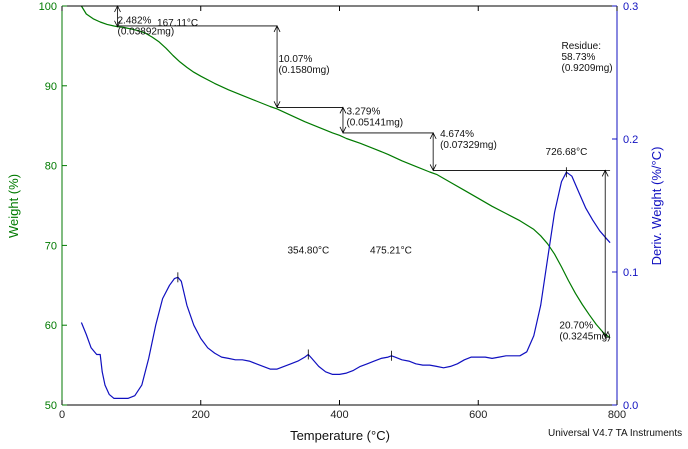 The height and width of the screenshot is (449, 688). Describe the element at coordinates (567, 152) in the screenshot. I see `annotation-label: 726.68°C` at that location.